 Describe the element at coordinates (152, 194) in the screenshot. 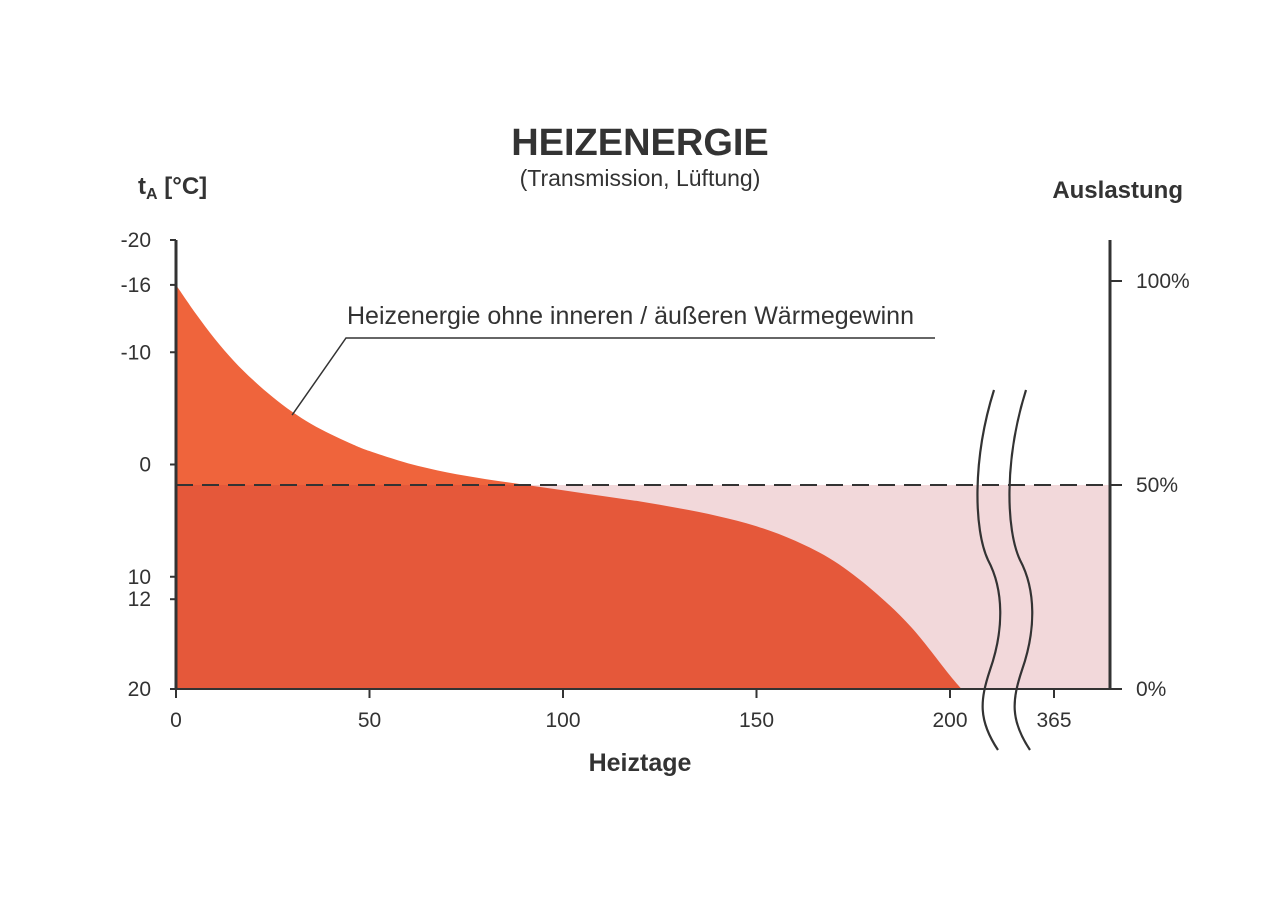

I see `left-axis-label-subscript: A` at that location.